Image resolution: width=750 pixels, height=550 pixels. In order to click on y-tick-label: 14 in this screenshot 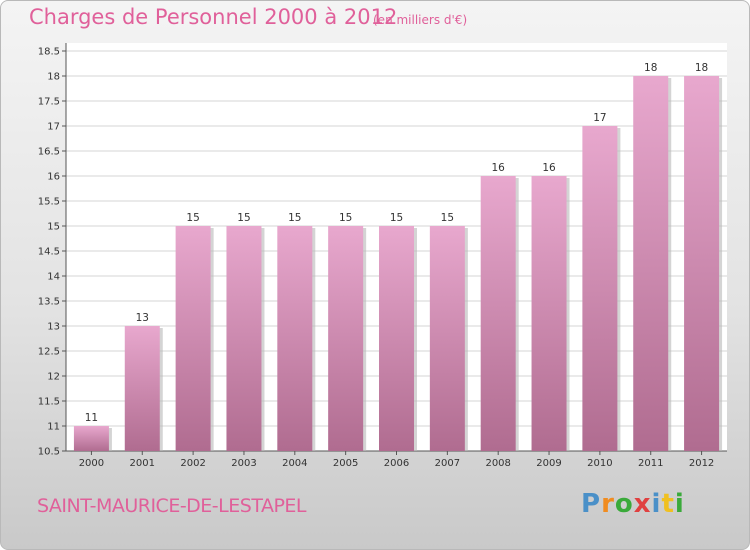, I will do `click(53, 277)`.